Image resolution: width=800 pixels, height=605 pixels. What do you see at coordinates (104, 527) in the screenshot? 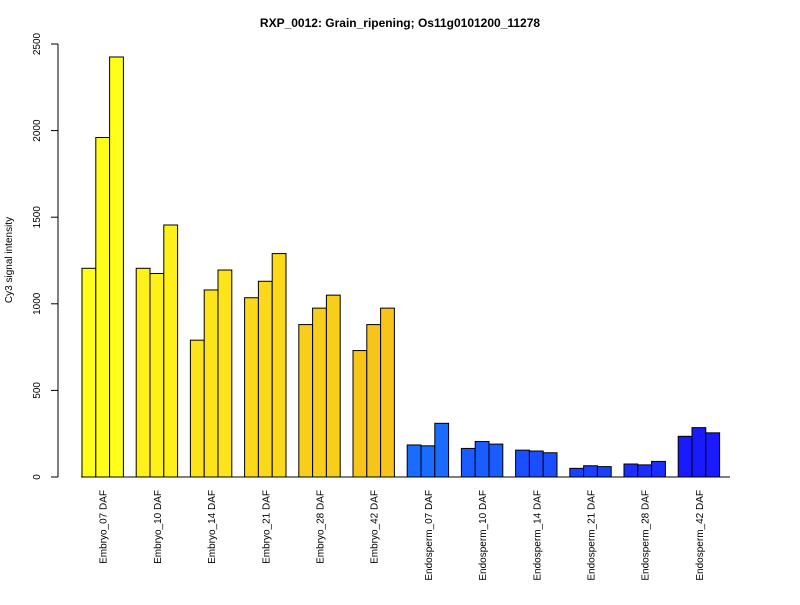
I see `x-tick-label: Embryo_07 DAF` at bounding box center [104, 527].